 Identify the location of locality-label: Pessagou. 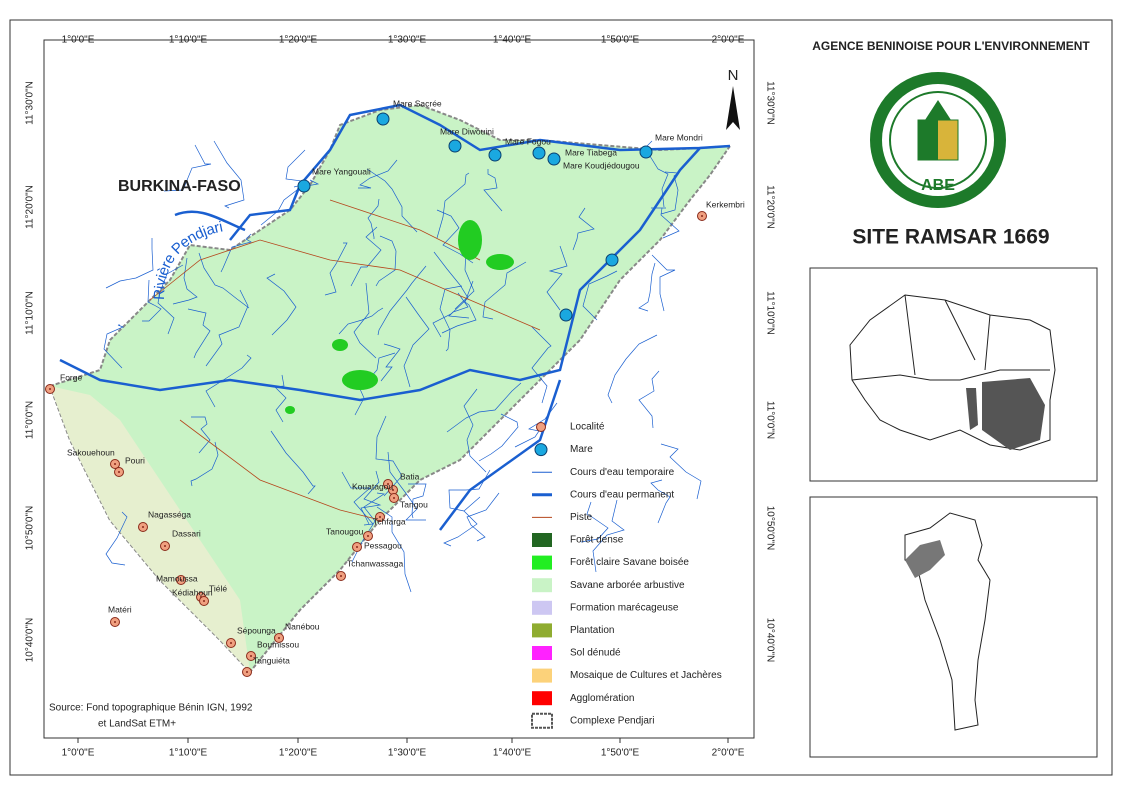
(383, 545).